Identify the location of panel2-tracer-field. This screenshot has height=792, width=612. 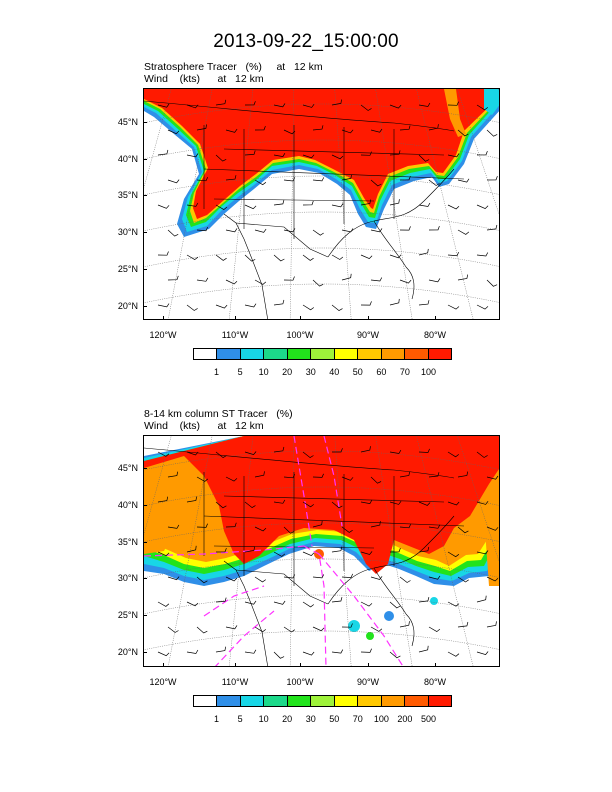
(321, 538).